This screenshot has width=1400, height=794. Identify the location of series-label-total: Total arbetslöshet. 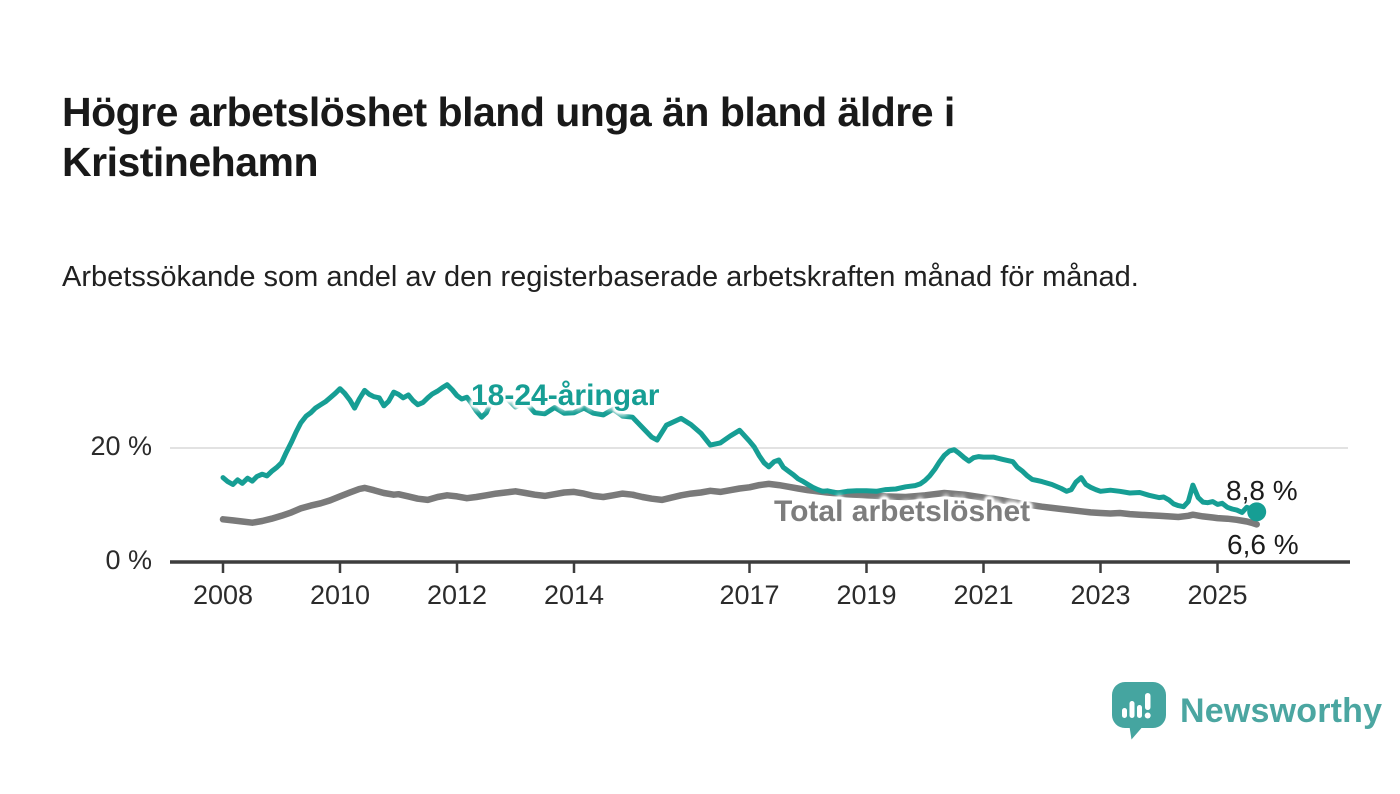
(902, 511).